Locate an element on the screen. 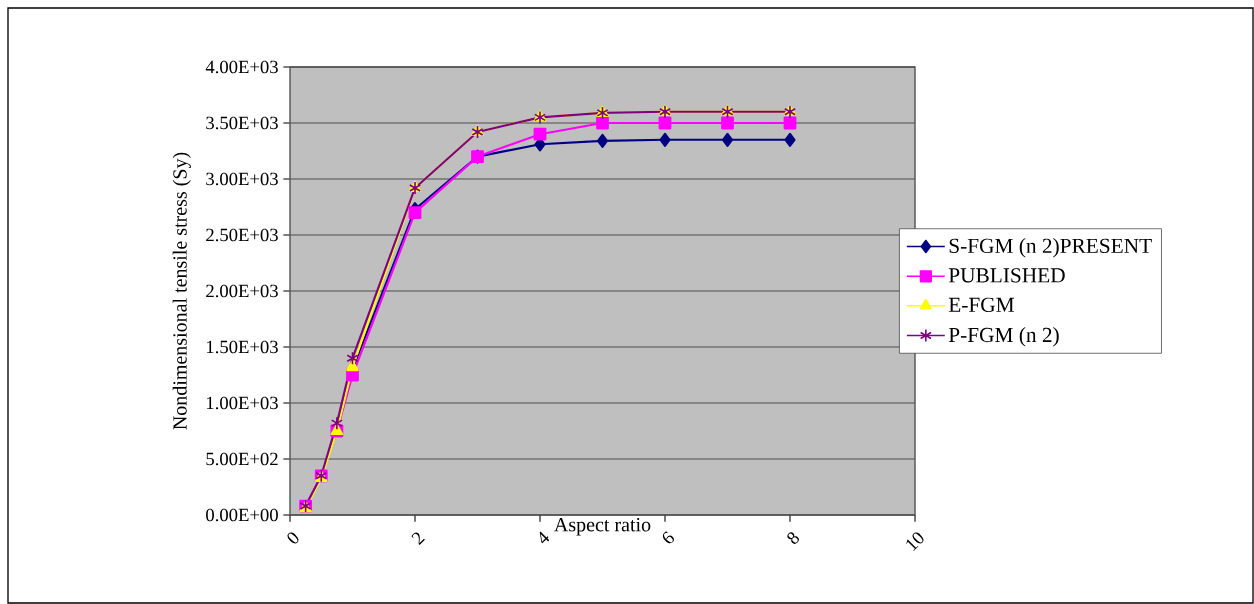 The height and width of the screenshot is (604, 1254). y-tick-label: 4.00E+03 is located at coordinates (241, 67).